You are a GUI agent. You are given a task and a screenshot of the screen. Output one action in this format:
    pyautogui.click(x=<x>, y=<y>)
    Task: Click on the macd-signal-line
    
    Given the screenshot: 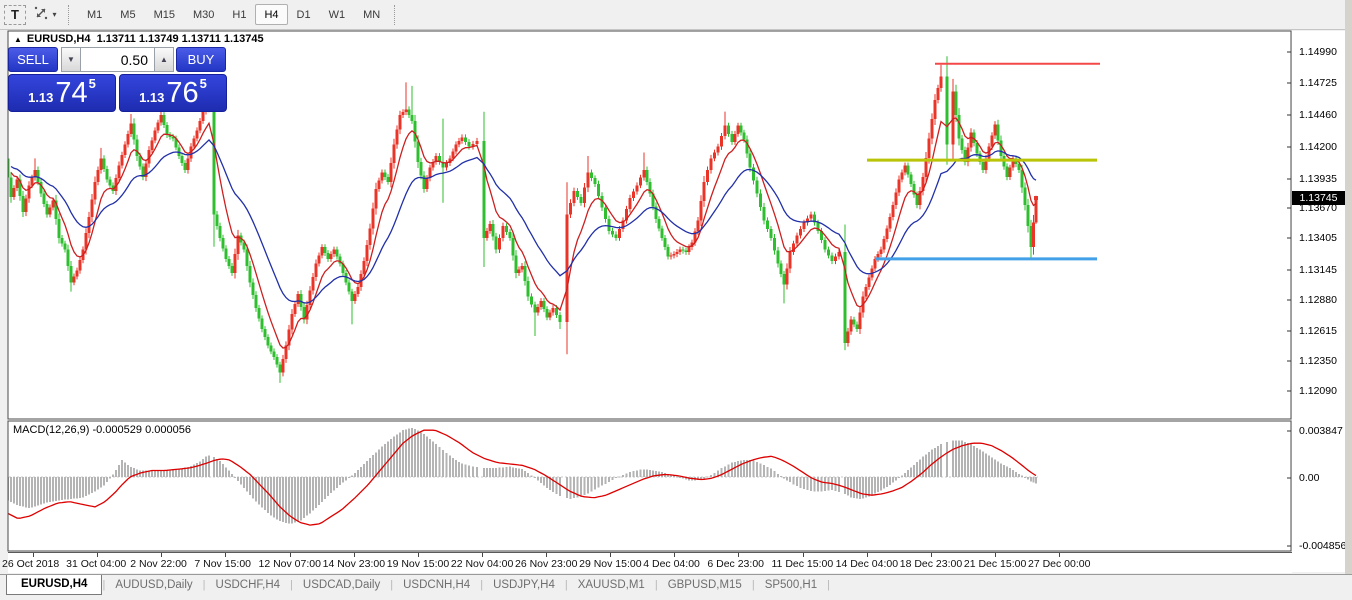 What is the action you would take?
    pyautogui.click(x=522, y=477)
    